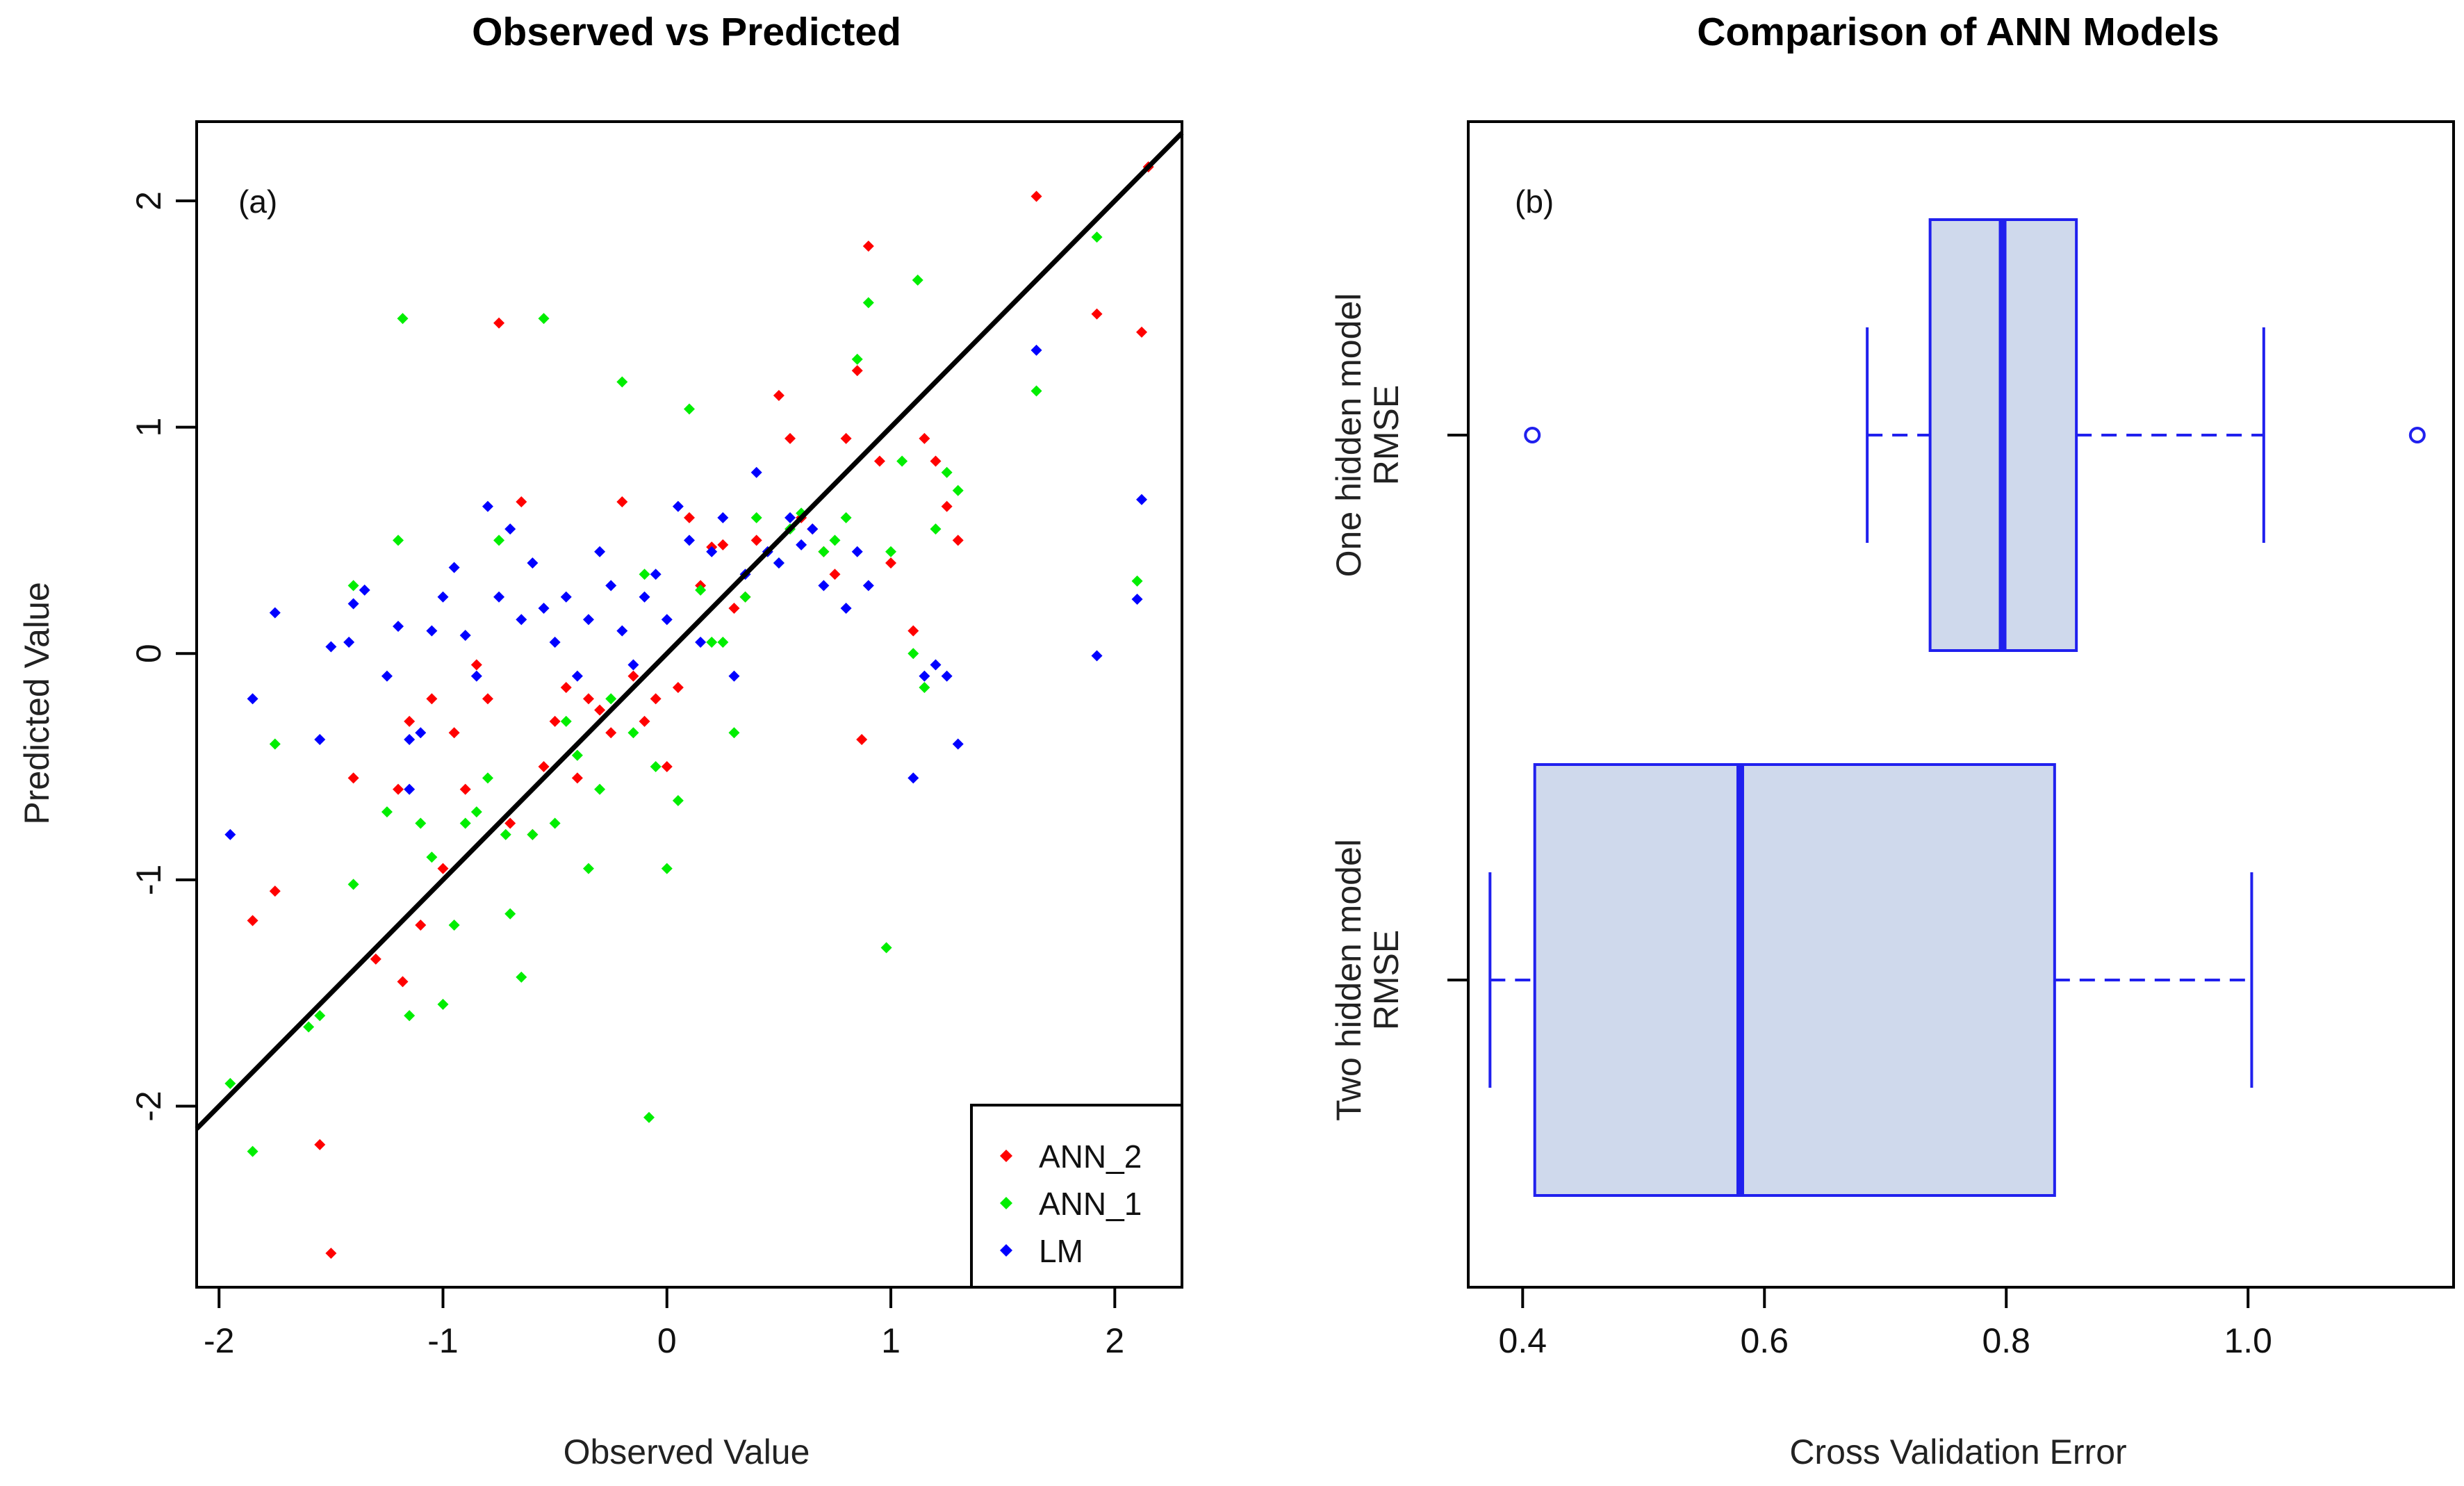 Image resolution: width=2464 pixels, height=1486 pixels. I want to click on legend-entry: ANN_2, so click(1071, 1156).